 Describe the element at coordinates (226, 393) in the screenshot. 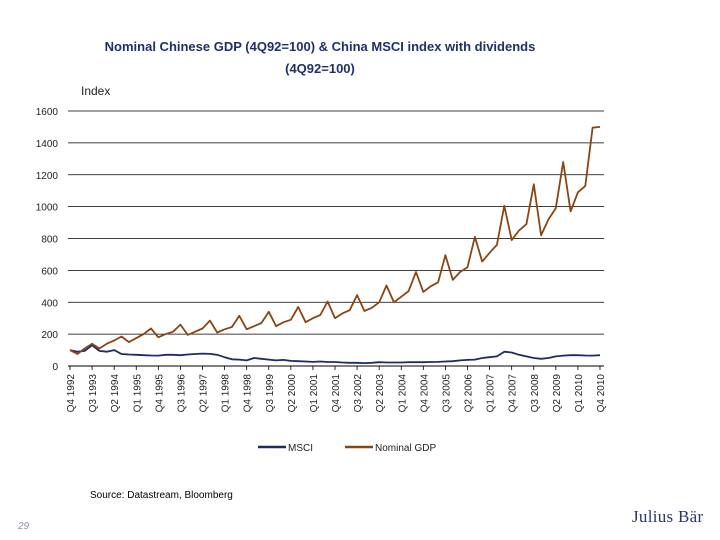

I see `x-tick-label: Q1 1998` at that location.